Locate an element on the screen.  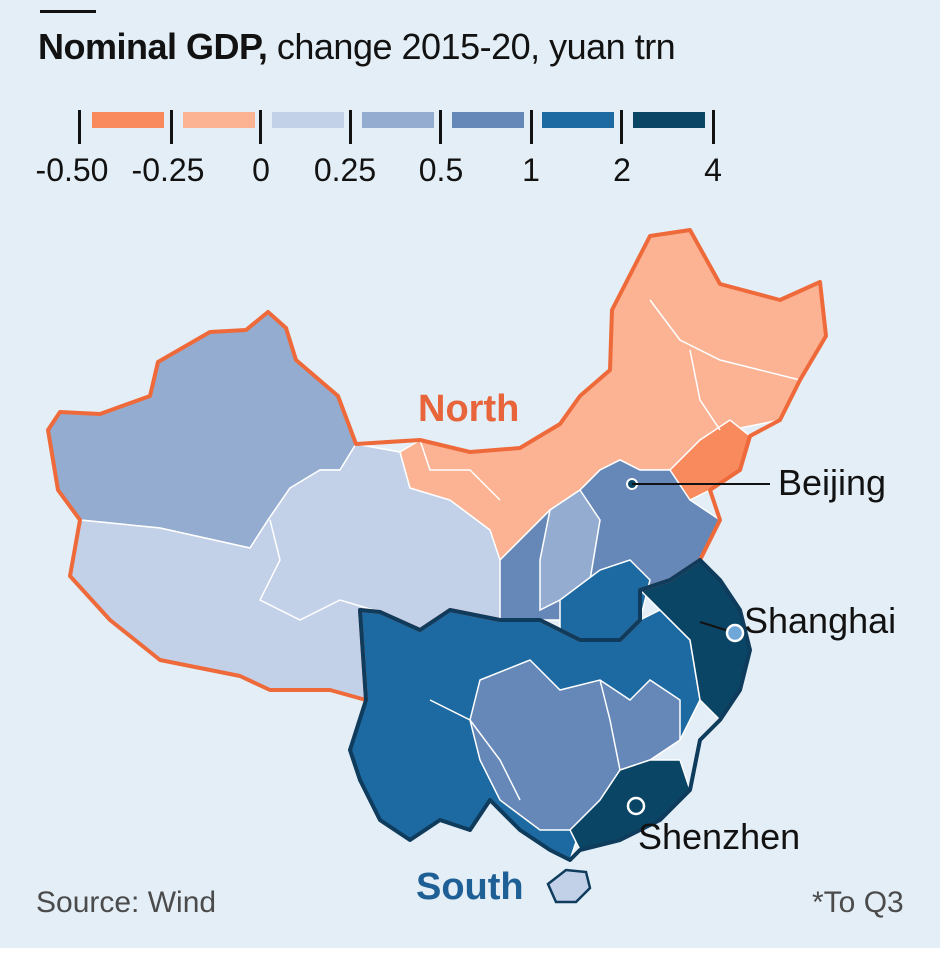
legend-tick-label: 2 is located at coordinates (622, 170).